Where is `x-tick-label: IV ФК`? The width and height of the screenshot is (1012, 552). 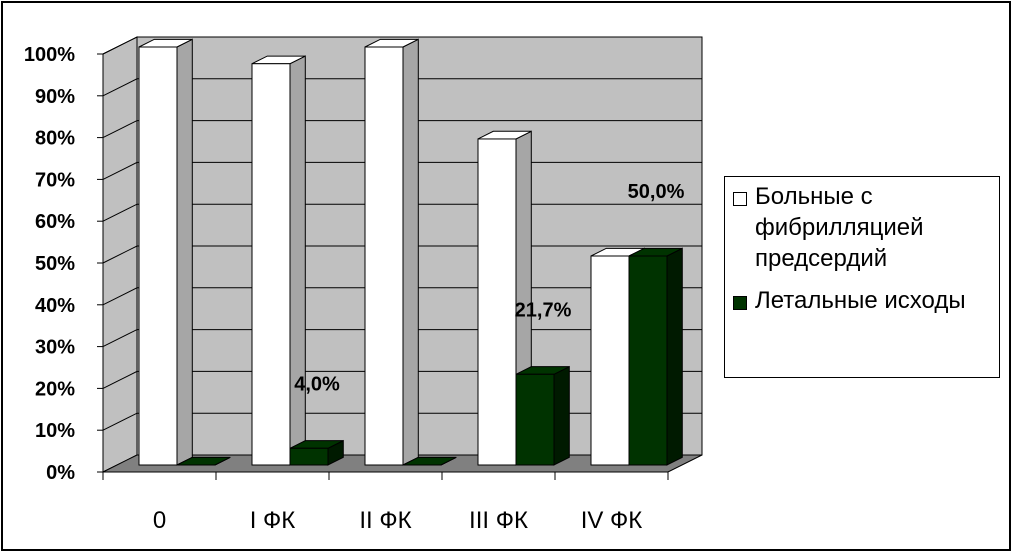 x-tick-label: IV ФК is located at coordinates (612, 520).